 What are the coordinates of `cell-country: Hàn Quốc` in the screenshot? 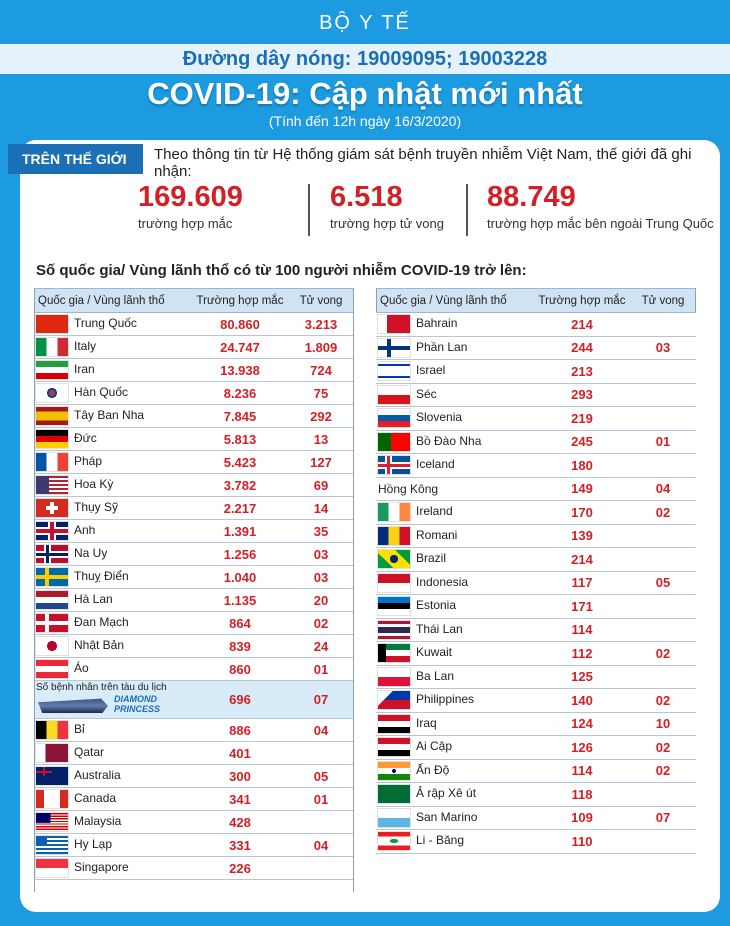 It's located at (113, 393).